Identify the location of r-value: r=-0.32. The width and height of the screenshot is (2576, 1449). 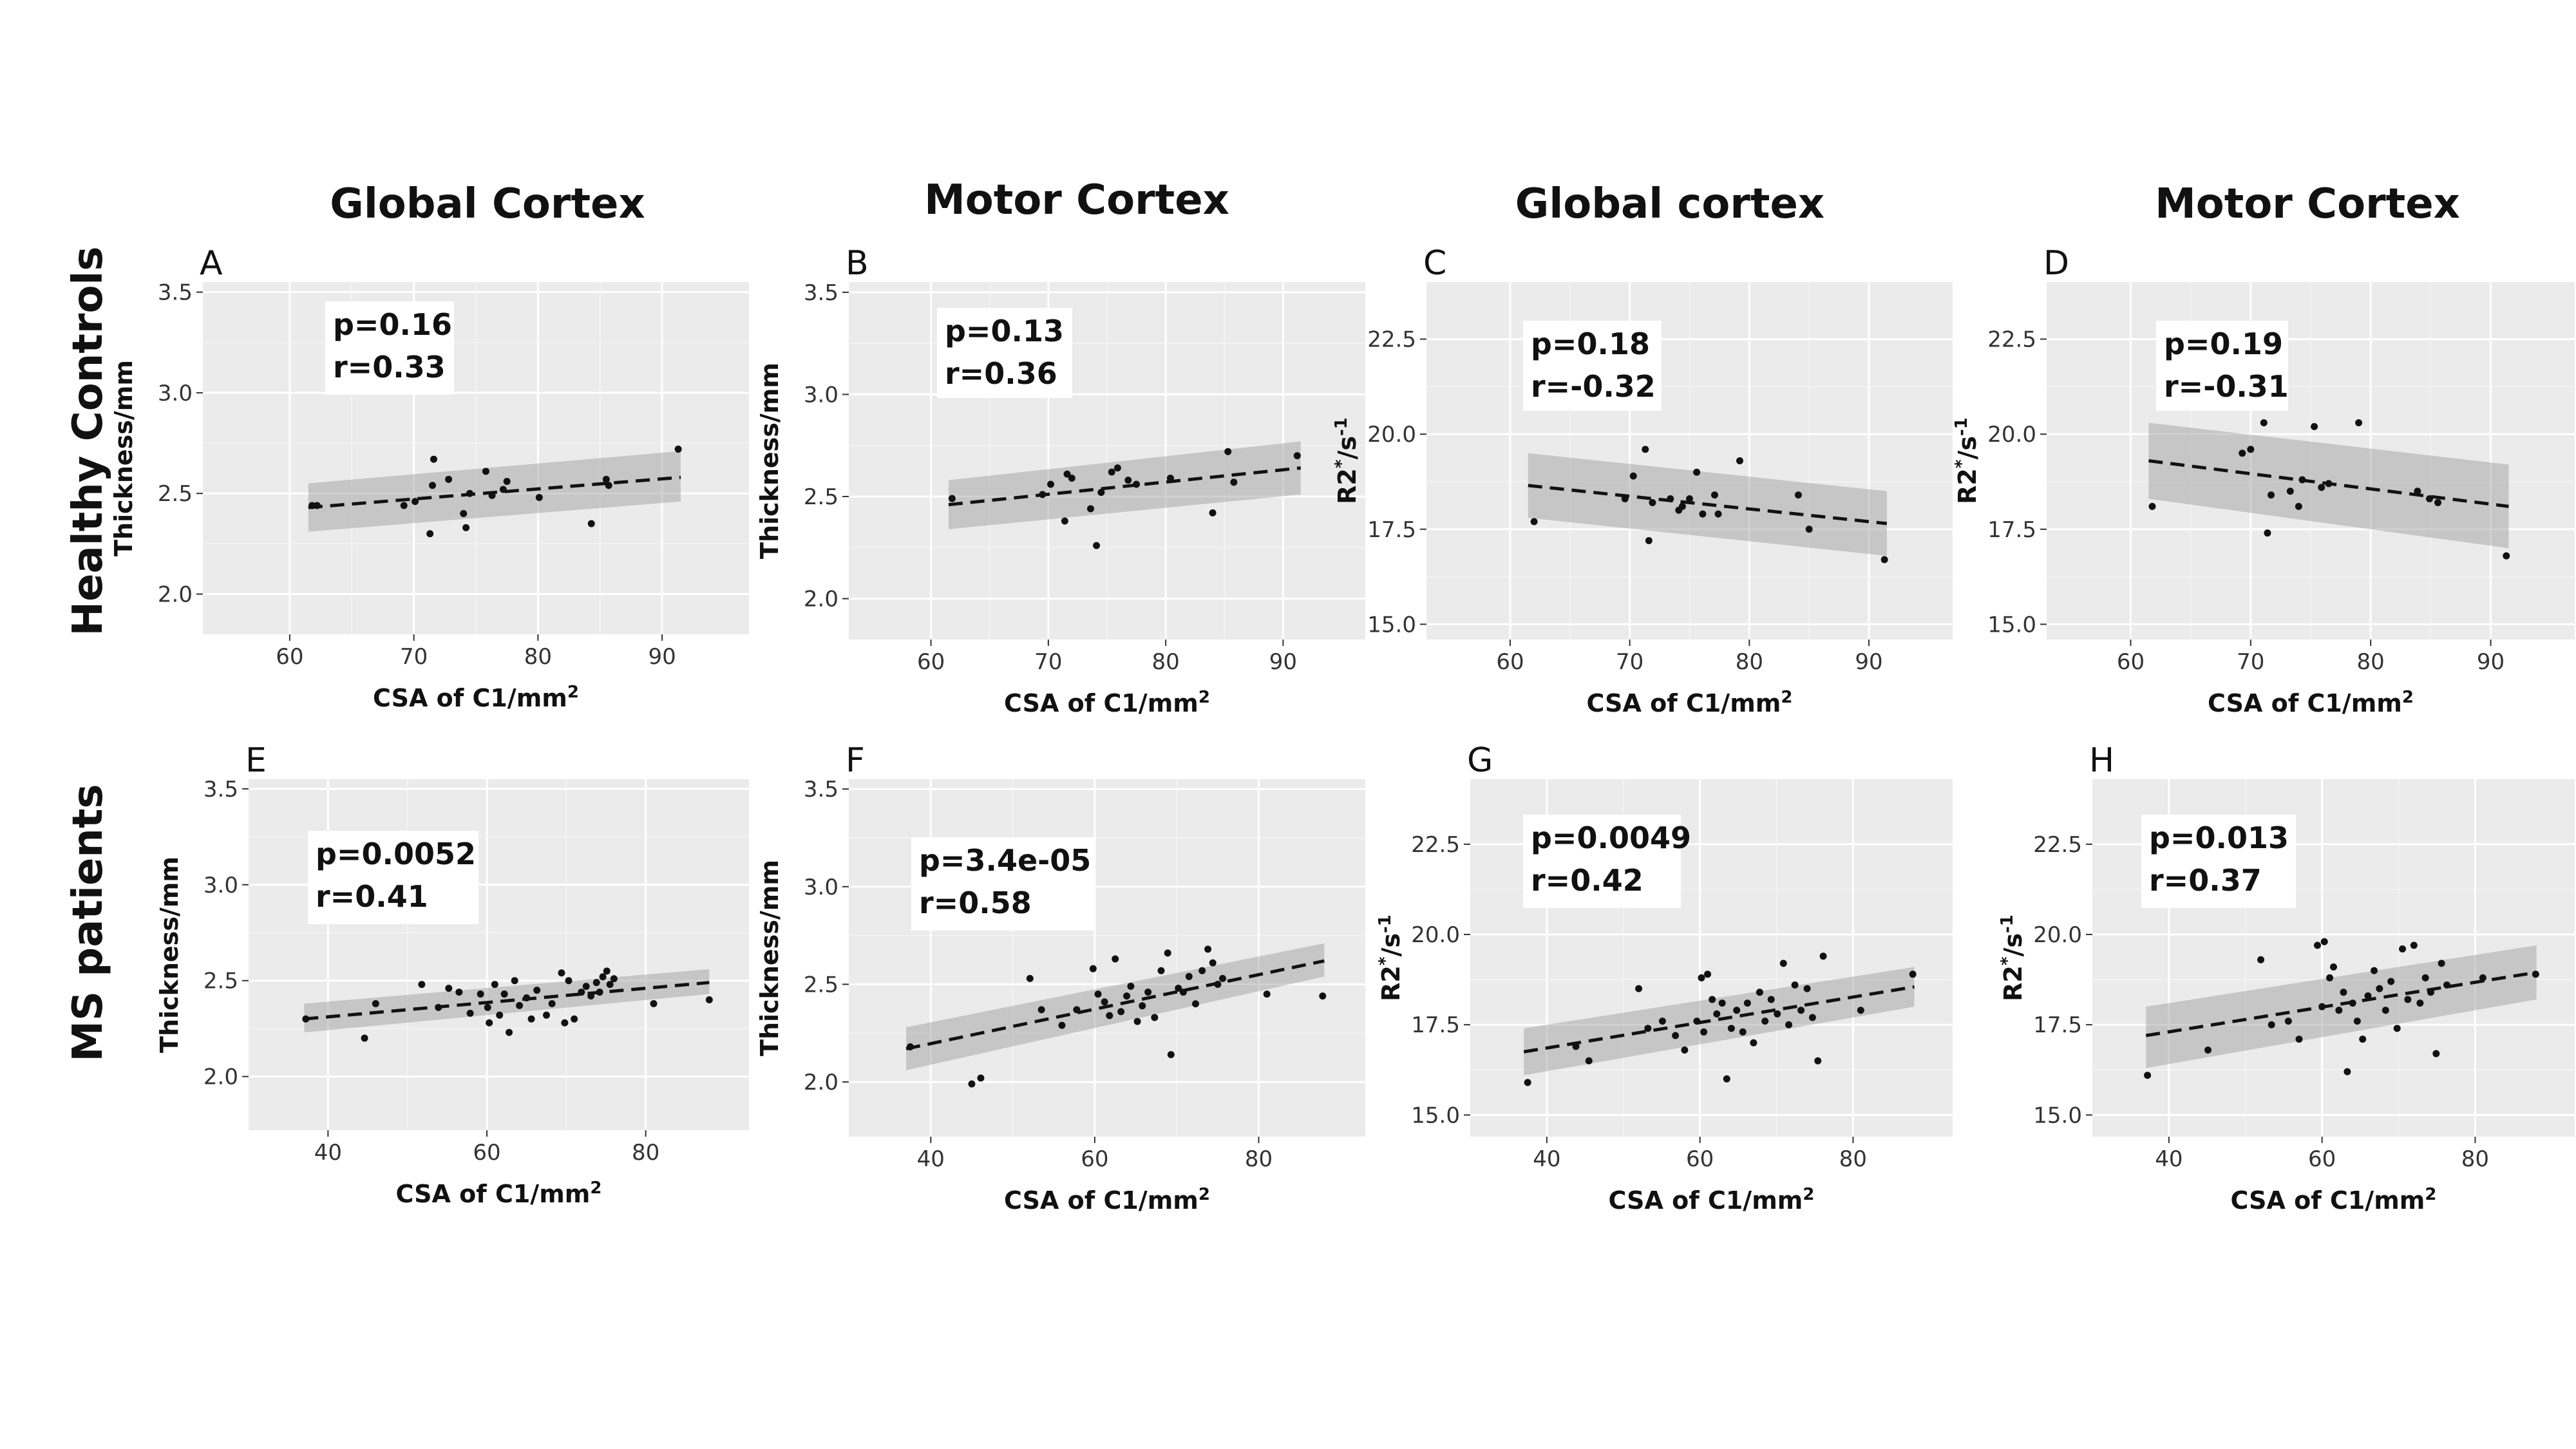
(1593, 386).